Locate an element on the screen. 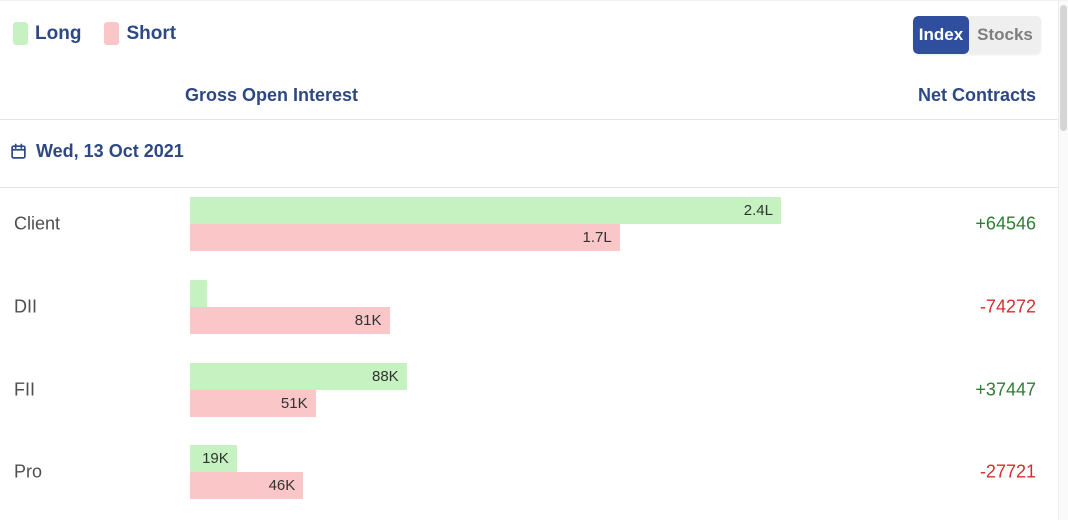 The width and height of the screenshot is (1068, 520). row-label: DII is located at coordinates (26, 306).